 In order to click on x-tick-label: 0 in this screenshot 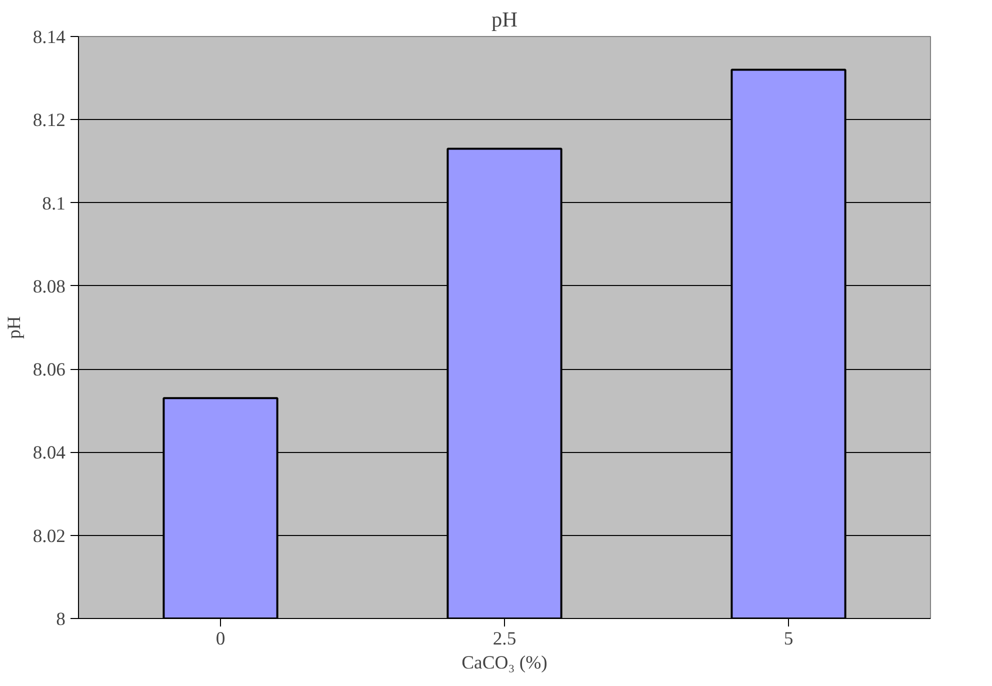, I will do `click(221, 639)`.